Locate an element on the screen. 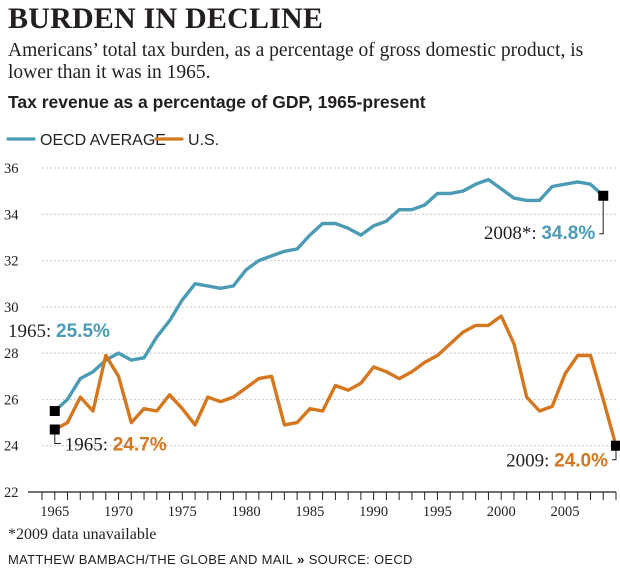  credit-source: SOURCE: OECD is located at coordinates (360, 559).